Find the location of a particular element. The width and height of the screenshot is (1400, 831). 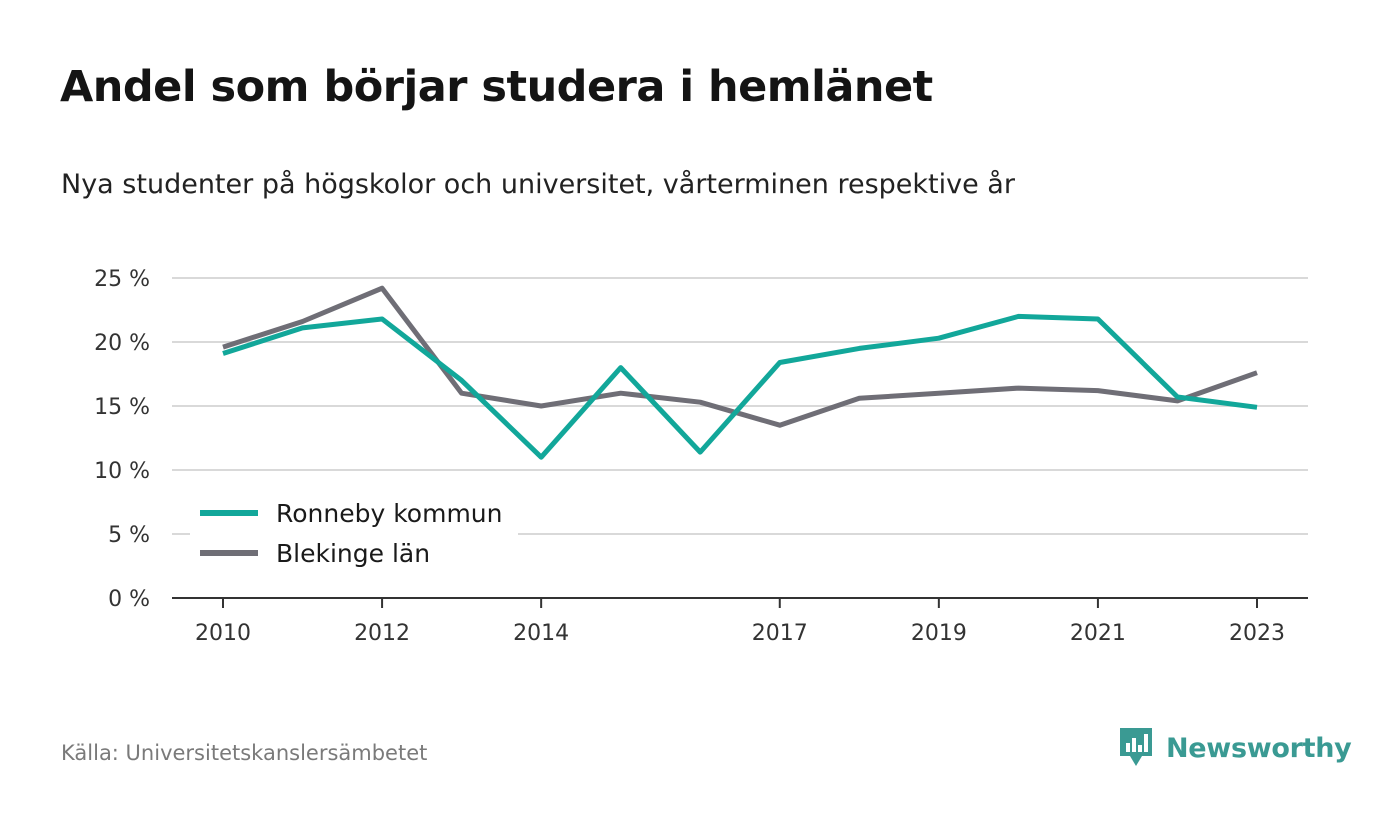

x-tick-label: 2012 is located at coordinates (382, 633).